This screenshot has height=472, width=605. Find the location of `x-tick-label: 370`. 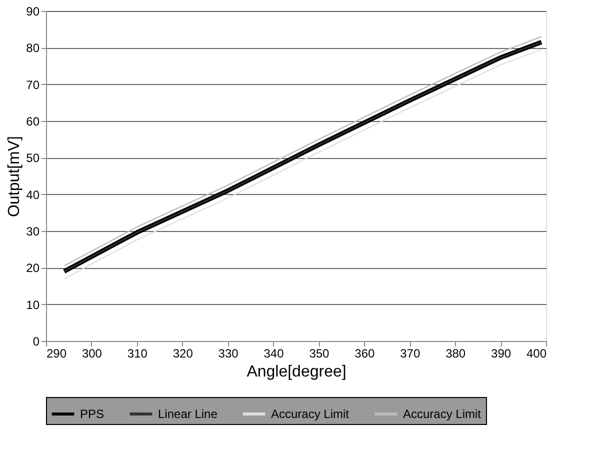

x-tick-label: 370 is located at coordinates (410, 353).